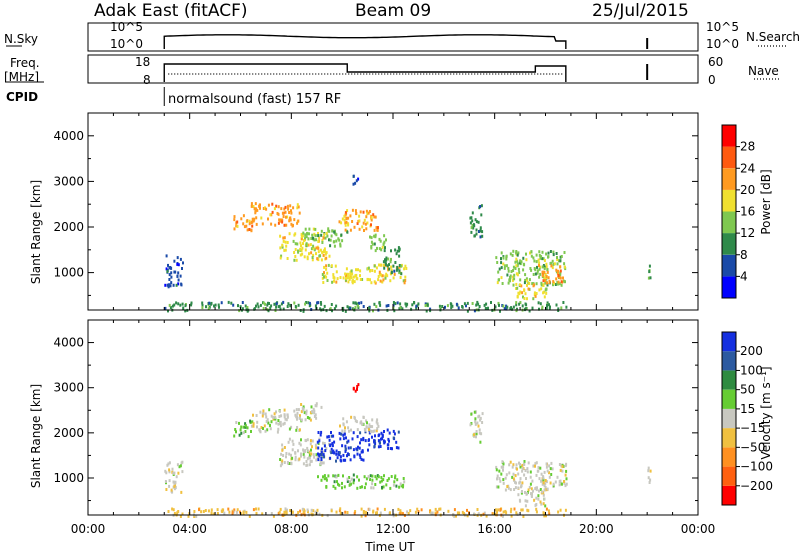 The height and width of the screenshot is (554, 800). Describe the element at coordinates (756, 486) in the screenshot. I see `velocity-colorbar-tick-label: −200` at that location.